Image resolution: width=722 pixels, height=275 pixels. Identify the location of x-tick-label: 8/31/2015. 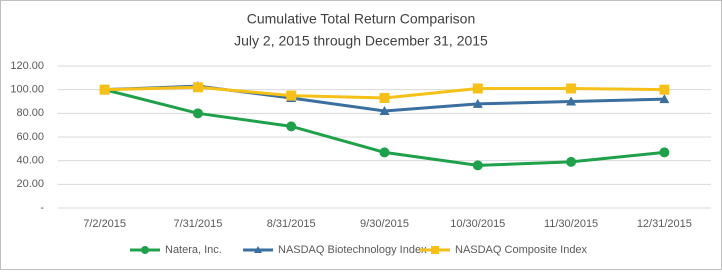
(291, 224).